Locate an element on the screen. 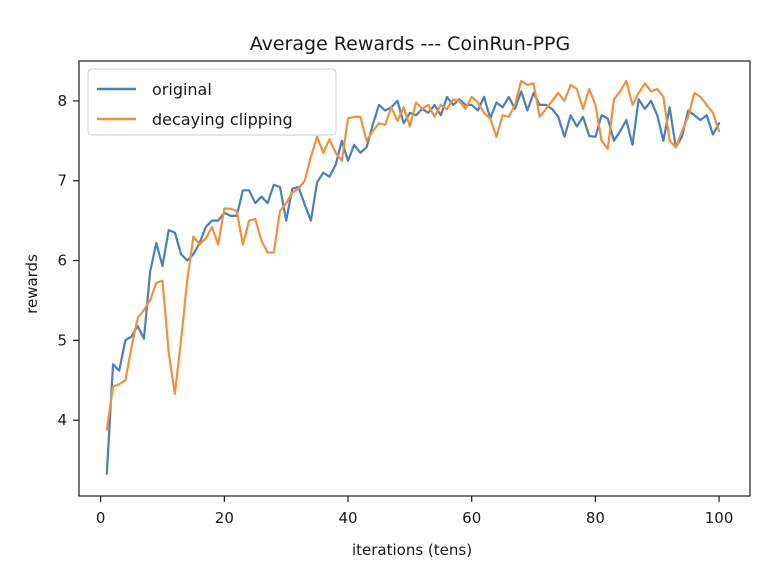 This screenshot has height=572, width=784. y-axis-label: rewards is located at coordinates (32, 284).